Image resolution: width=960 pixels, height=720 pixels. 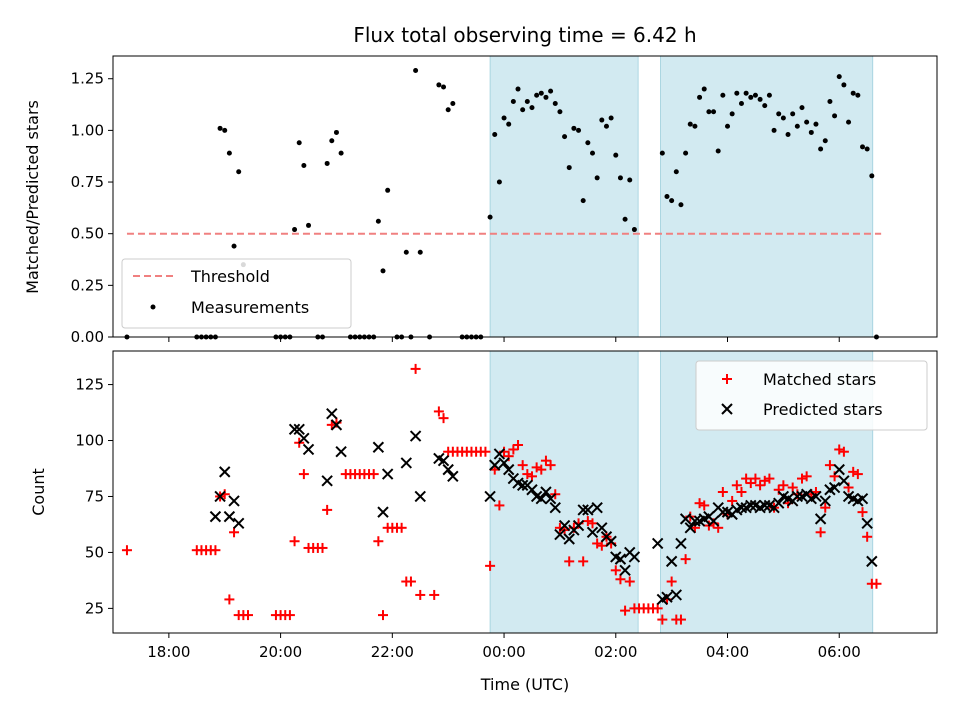 What do you see at coordinates (727, 409) in the screenshot?
I see `predicted-legend-x` at bounding box center [727, 409].